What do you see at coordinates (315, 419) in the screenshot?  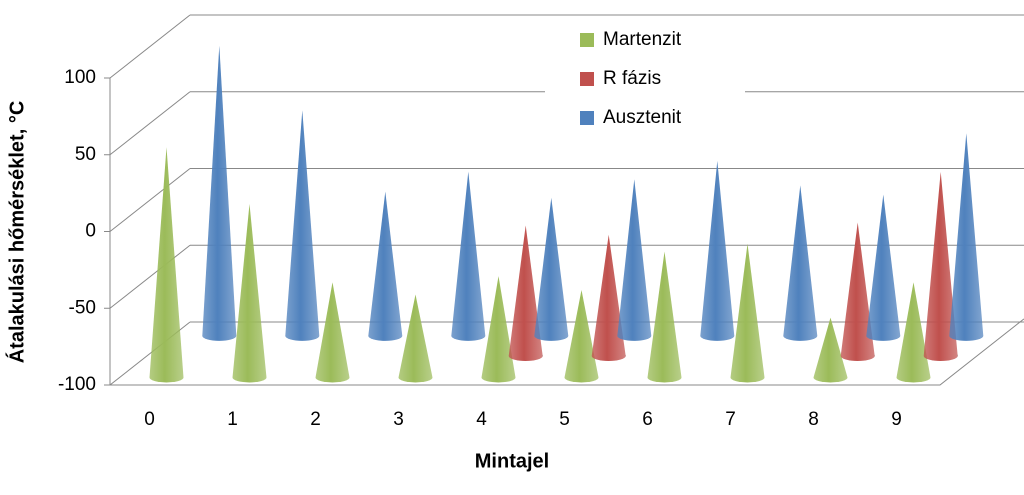 I see `x-tick-label: 2` at bounding box center [315, 419].